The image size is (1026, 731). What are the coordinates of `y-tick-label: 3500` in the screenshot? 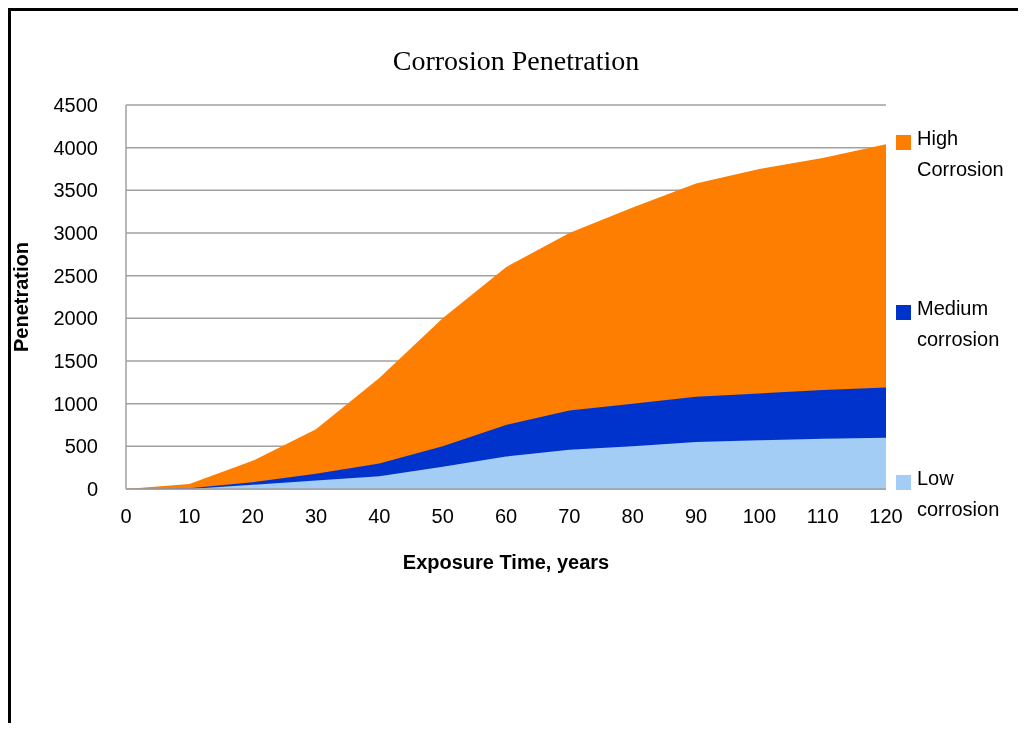 It's located at (75, 190).